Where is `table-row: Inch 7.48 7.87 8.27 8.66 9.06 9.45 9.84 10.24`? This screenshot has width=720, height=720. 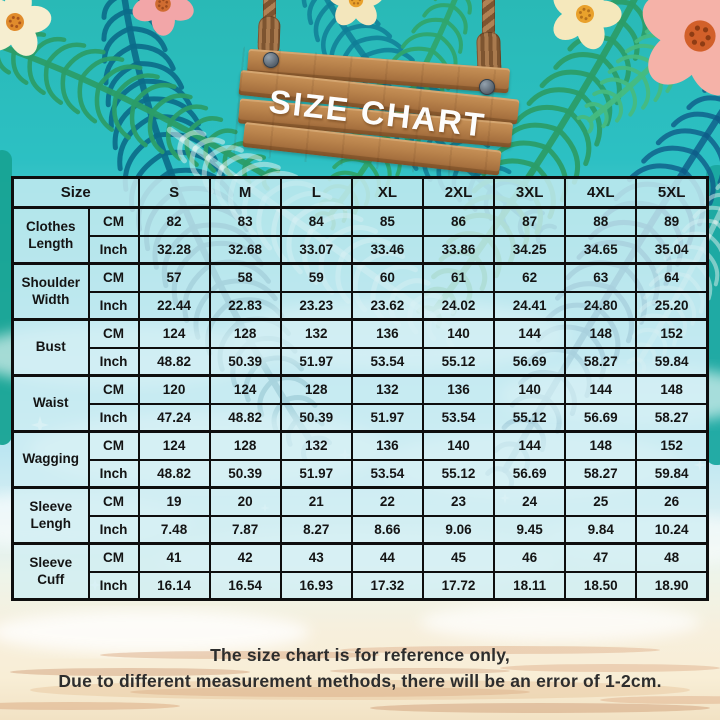
table-row: Inch 7.48 7.87 8.27 8.66 9.06 9.45 9.84 10.24 is located at coordinates (361, 529).